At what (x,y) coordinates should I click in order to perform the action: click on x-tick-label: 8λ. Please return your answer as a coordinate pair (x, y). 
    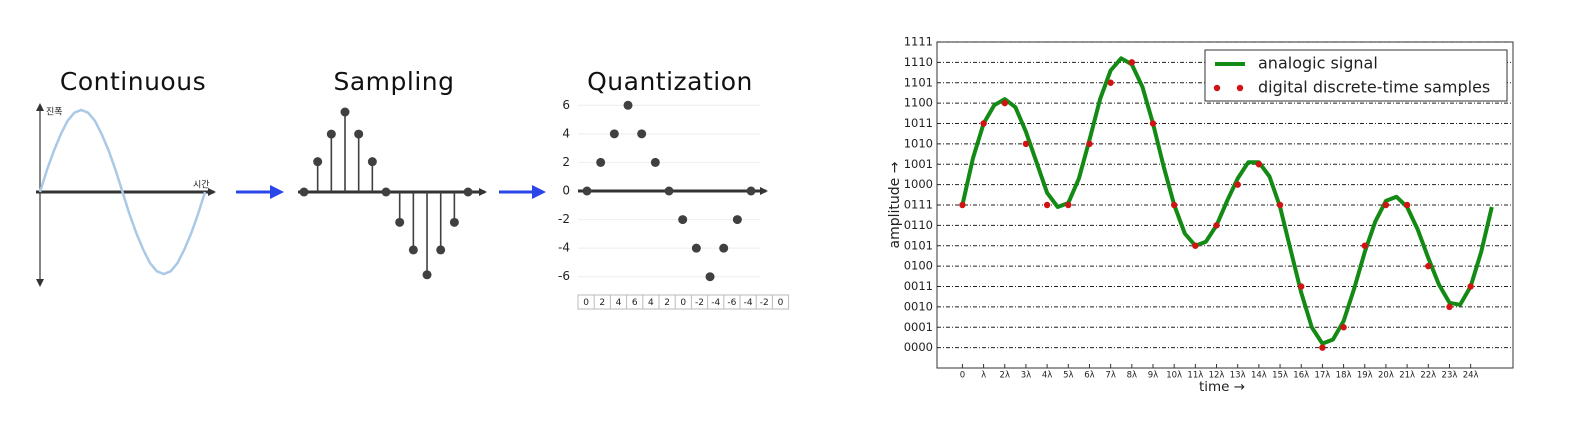
    Looking at the image, I should click on (1132, 376).